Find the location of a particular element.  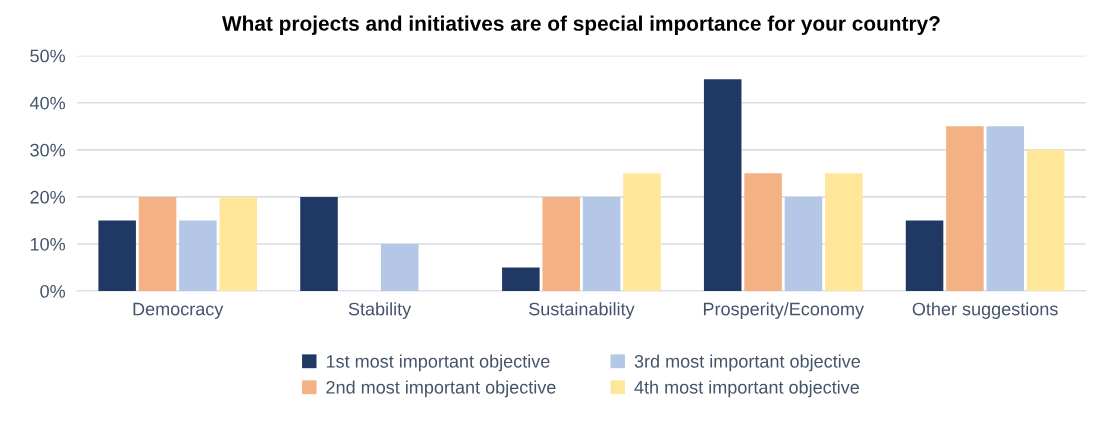

y-tick-label: 0% is located at coordinates (53, 291).